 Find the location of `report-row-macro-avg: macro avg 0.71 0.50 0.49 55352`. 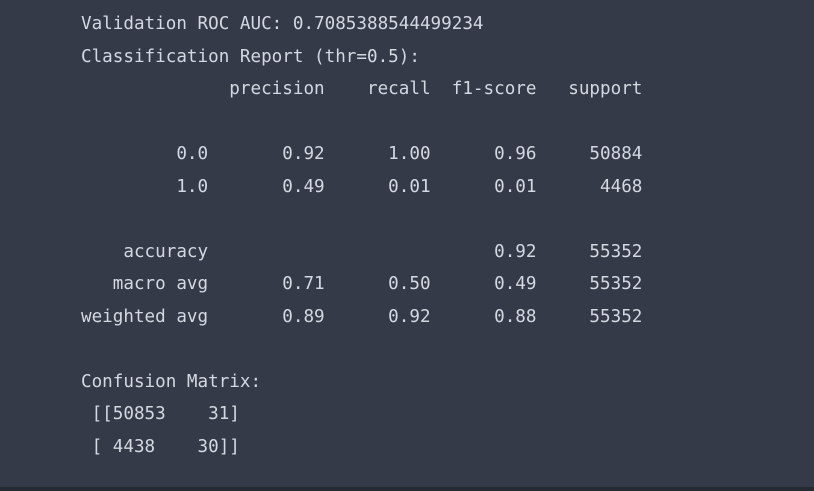

report-row-macro-avg: macro avg 0.71 0.50 0.49 55352 is located at coordinates (362, 284).